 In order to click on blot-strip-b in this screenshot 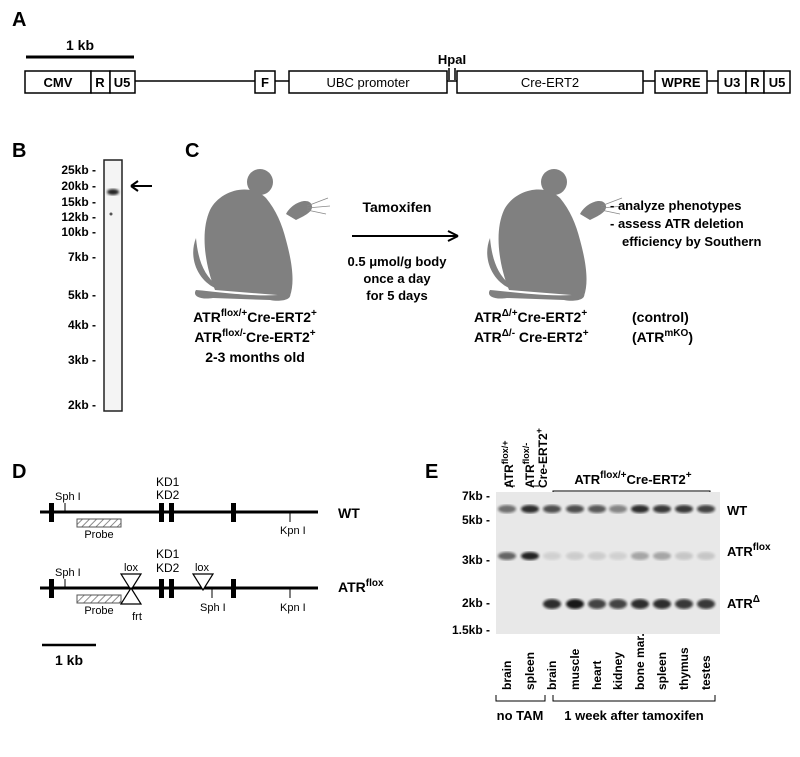, I will do `click(113, 285)`.